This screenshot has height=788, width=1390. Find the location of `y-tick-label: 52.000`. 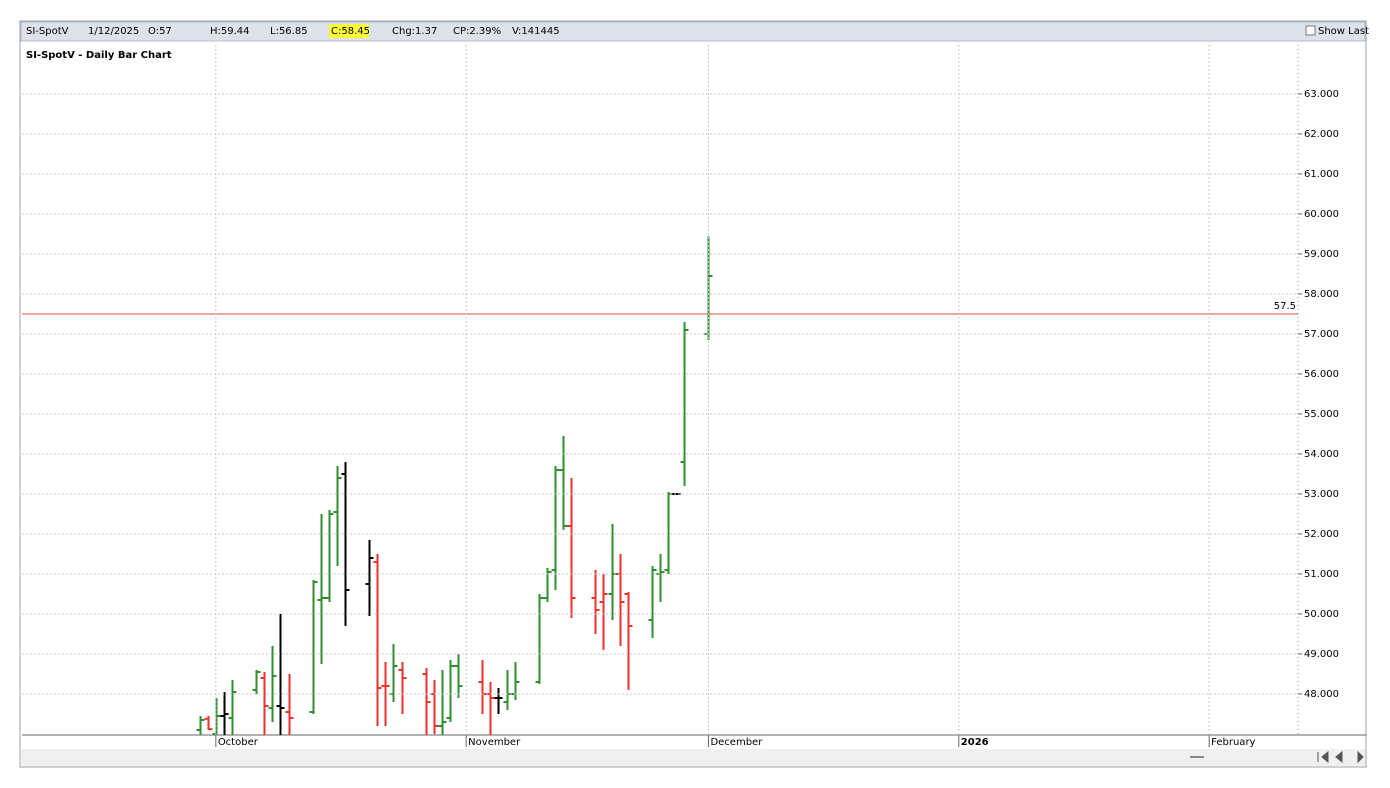

y-tick-label: 52.000 is located at coordinates (1321, 534).